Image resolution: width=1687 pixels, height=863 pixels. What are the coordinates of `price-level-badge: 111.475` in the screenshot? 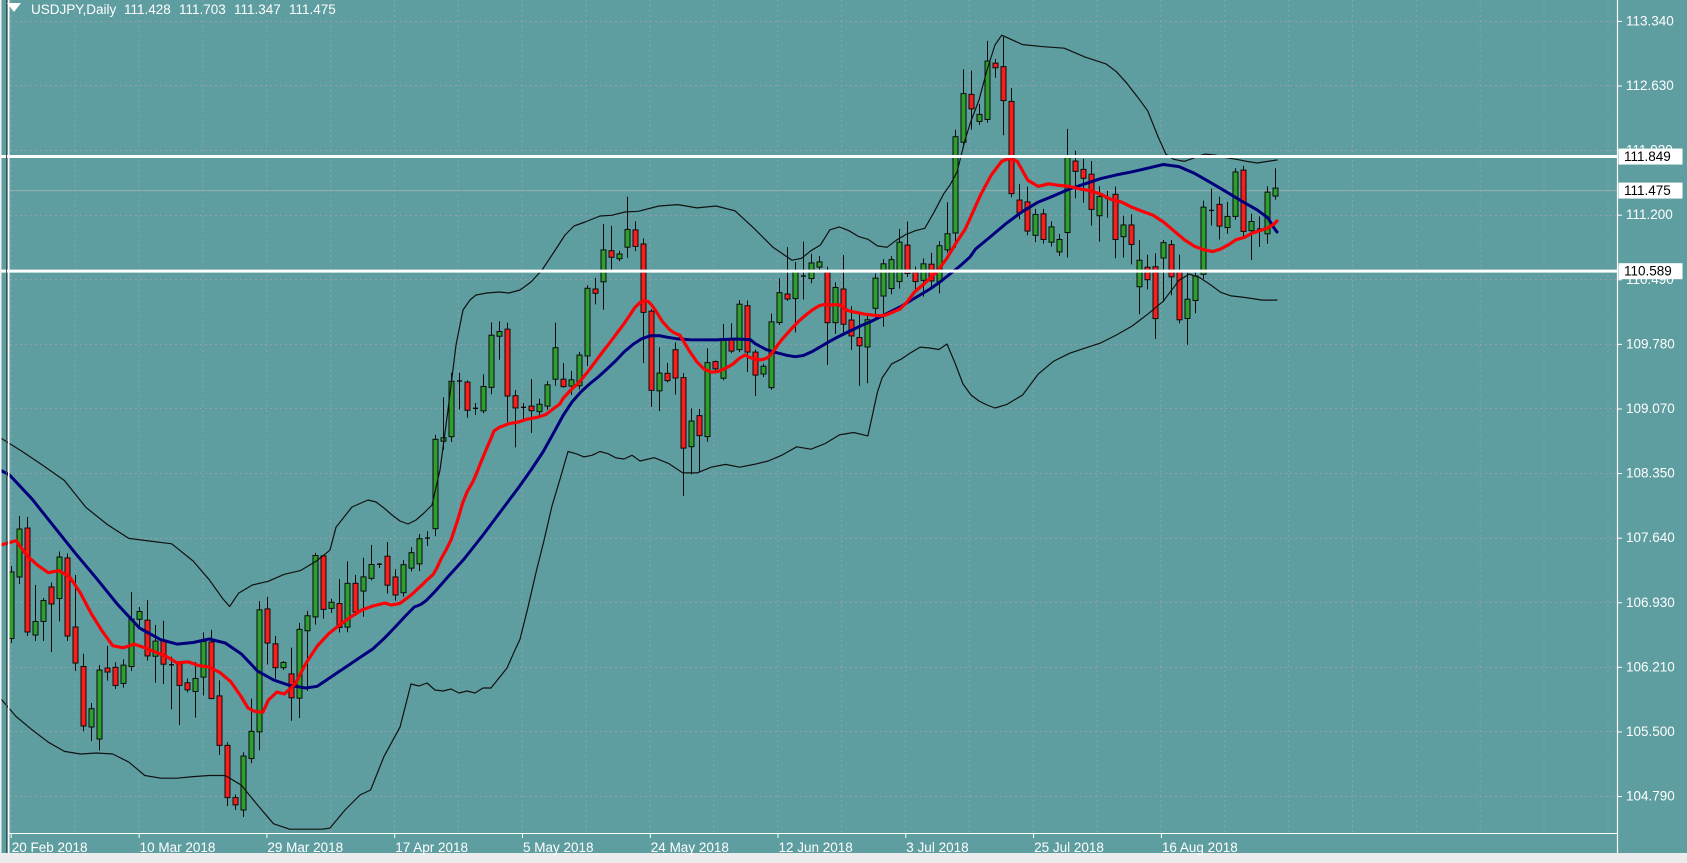 It's located at (1650, 190).